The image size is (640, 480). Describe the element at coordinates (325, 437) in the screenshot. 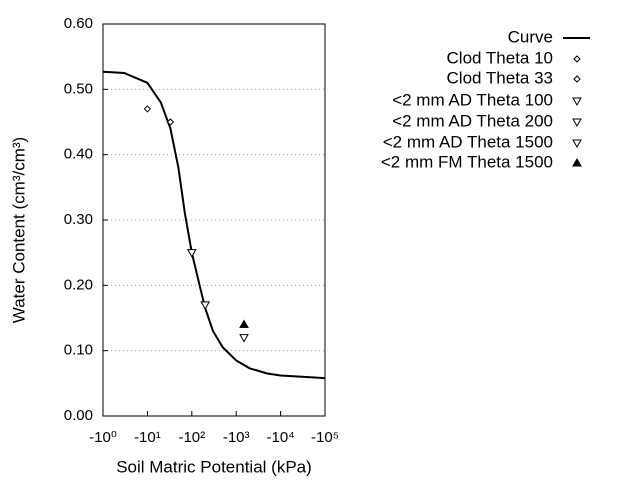

I see `x-tick-label: -10⁵` at that location.